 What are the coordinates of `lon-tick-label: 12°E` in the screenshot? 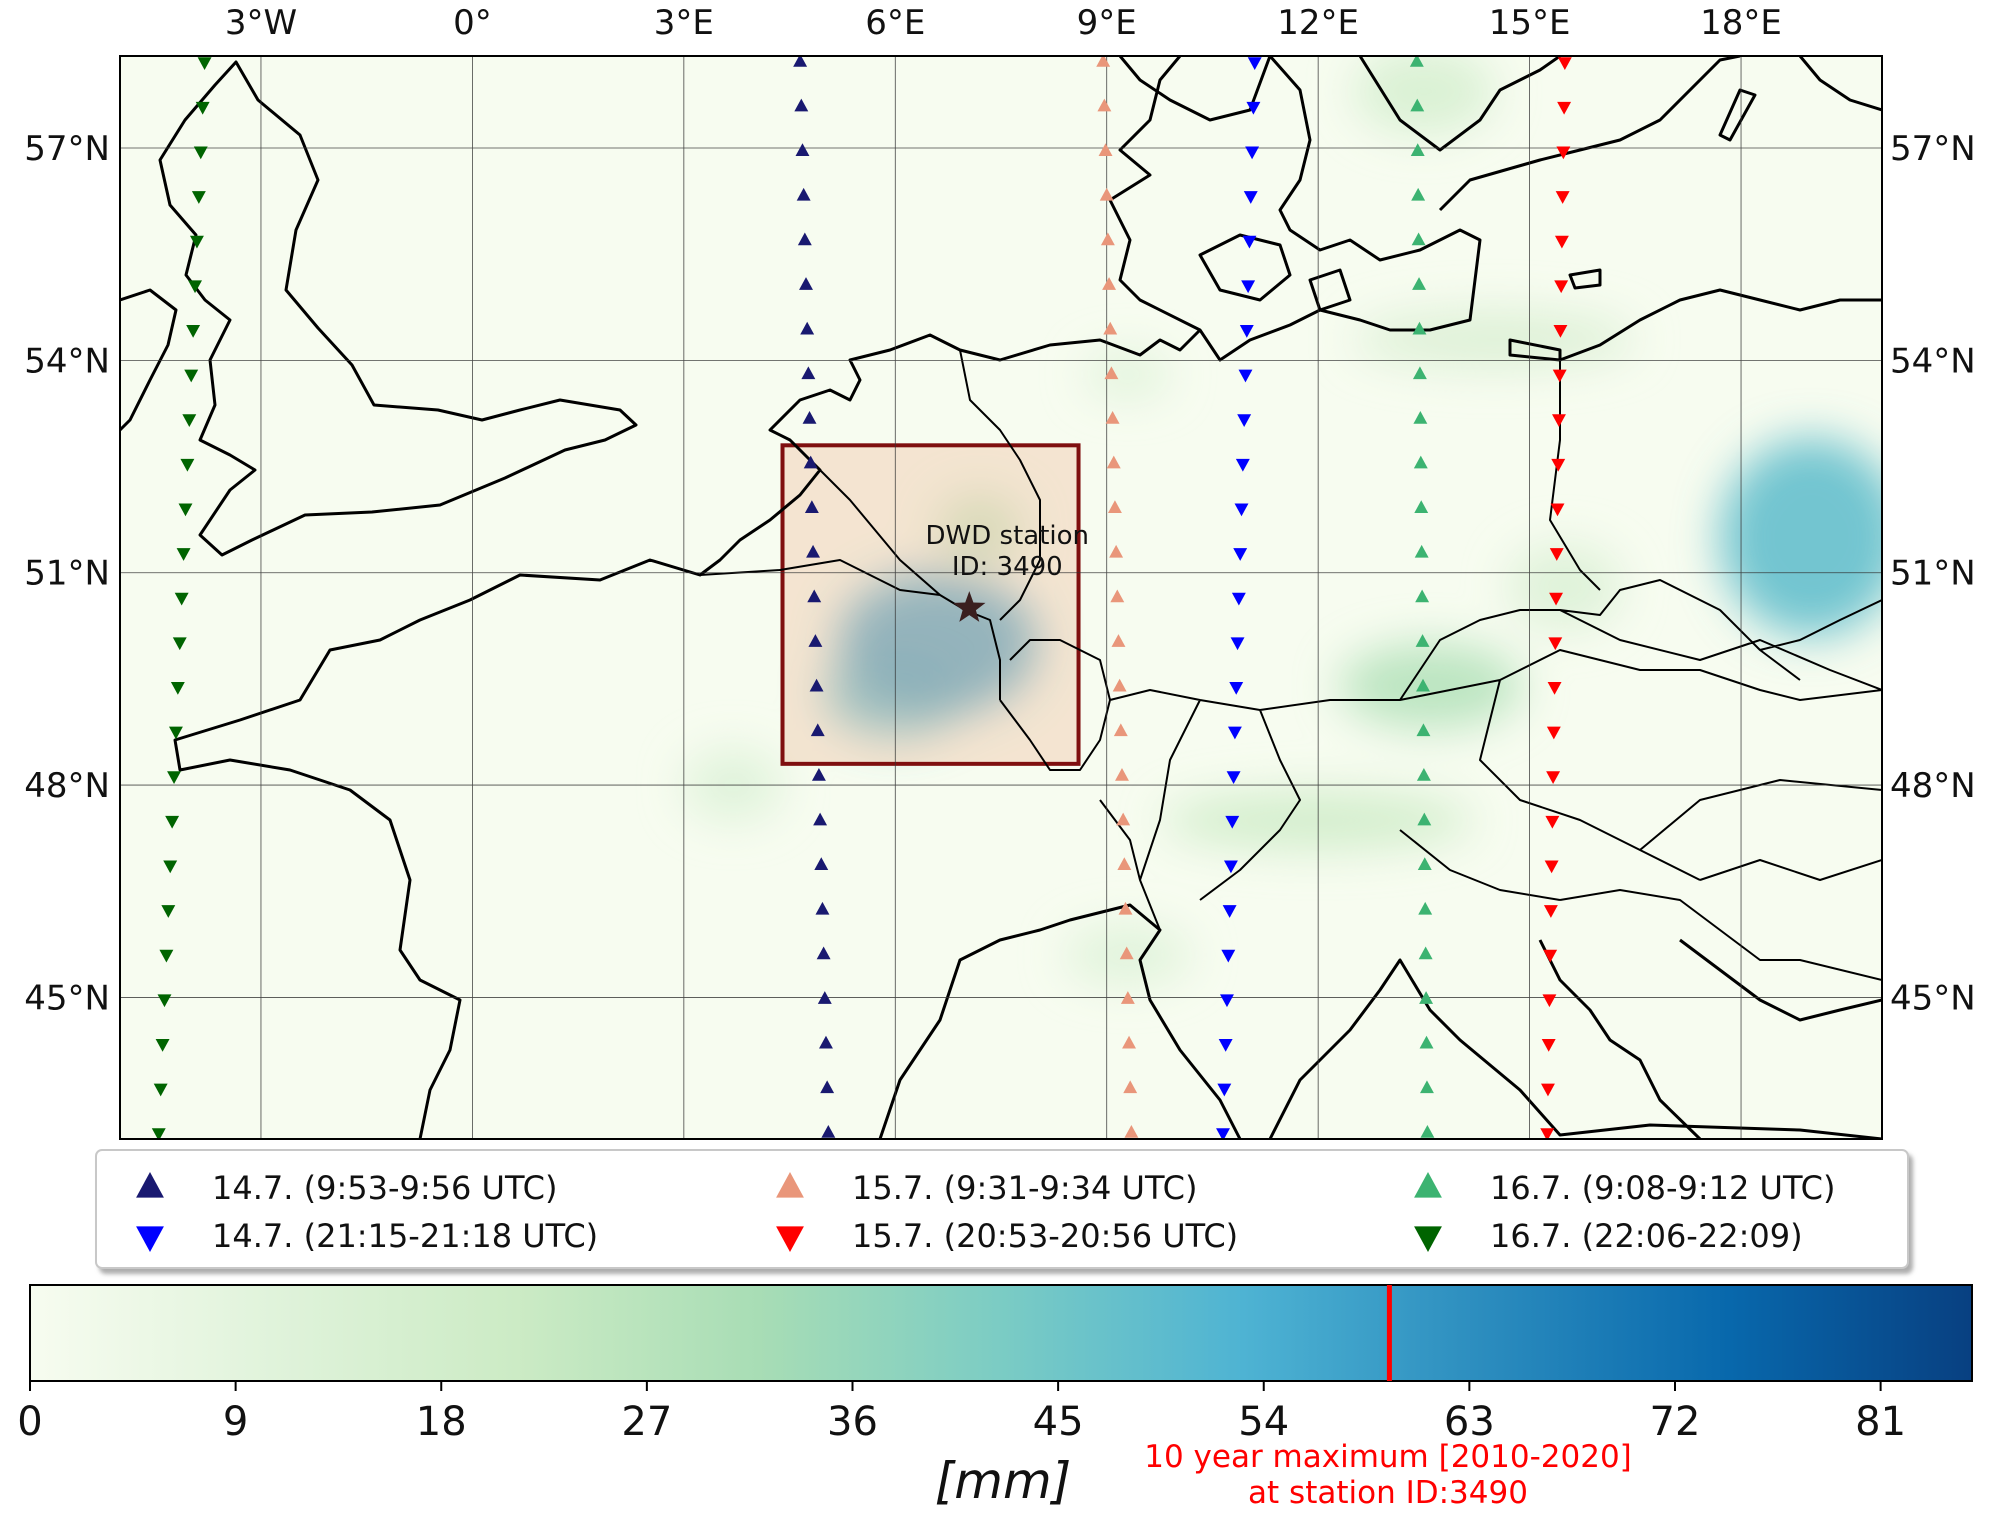 It's located at (1318, 23).